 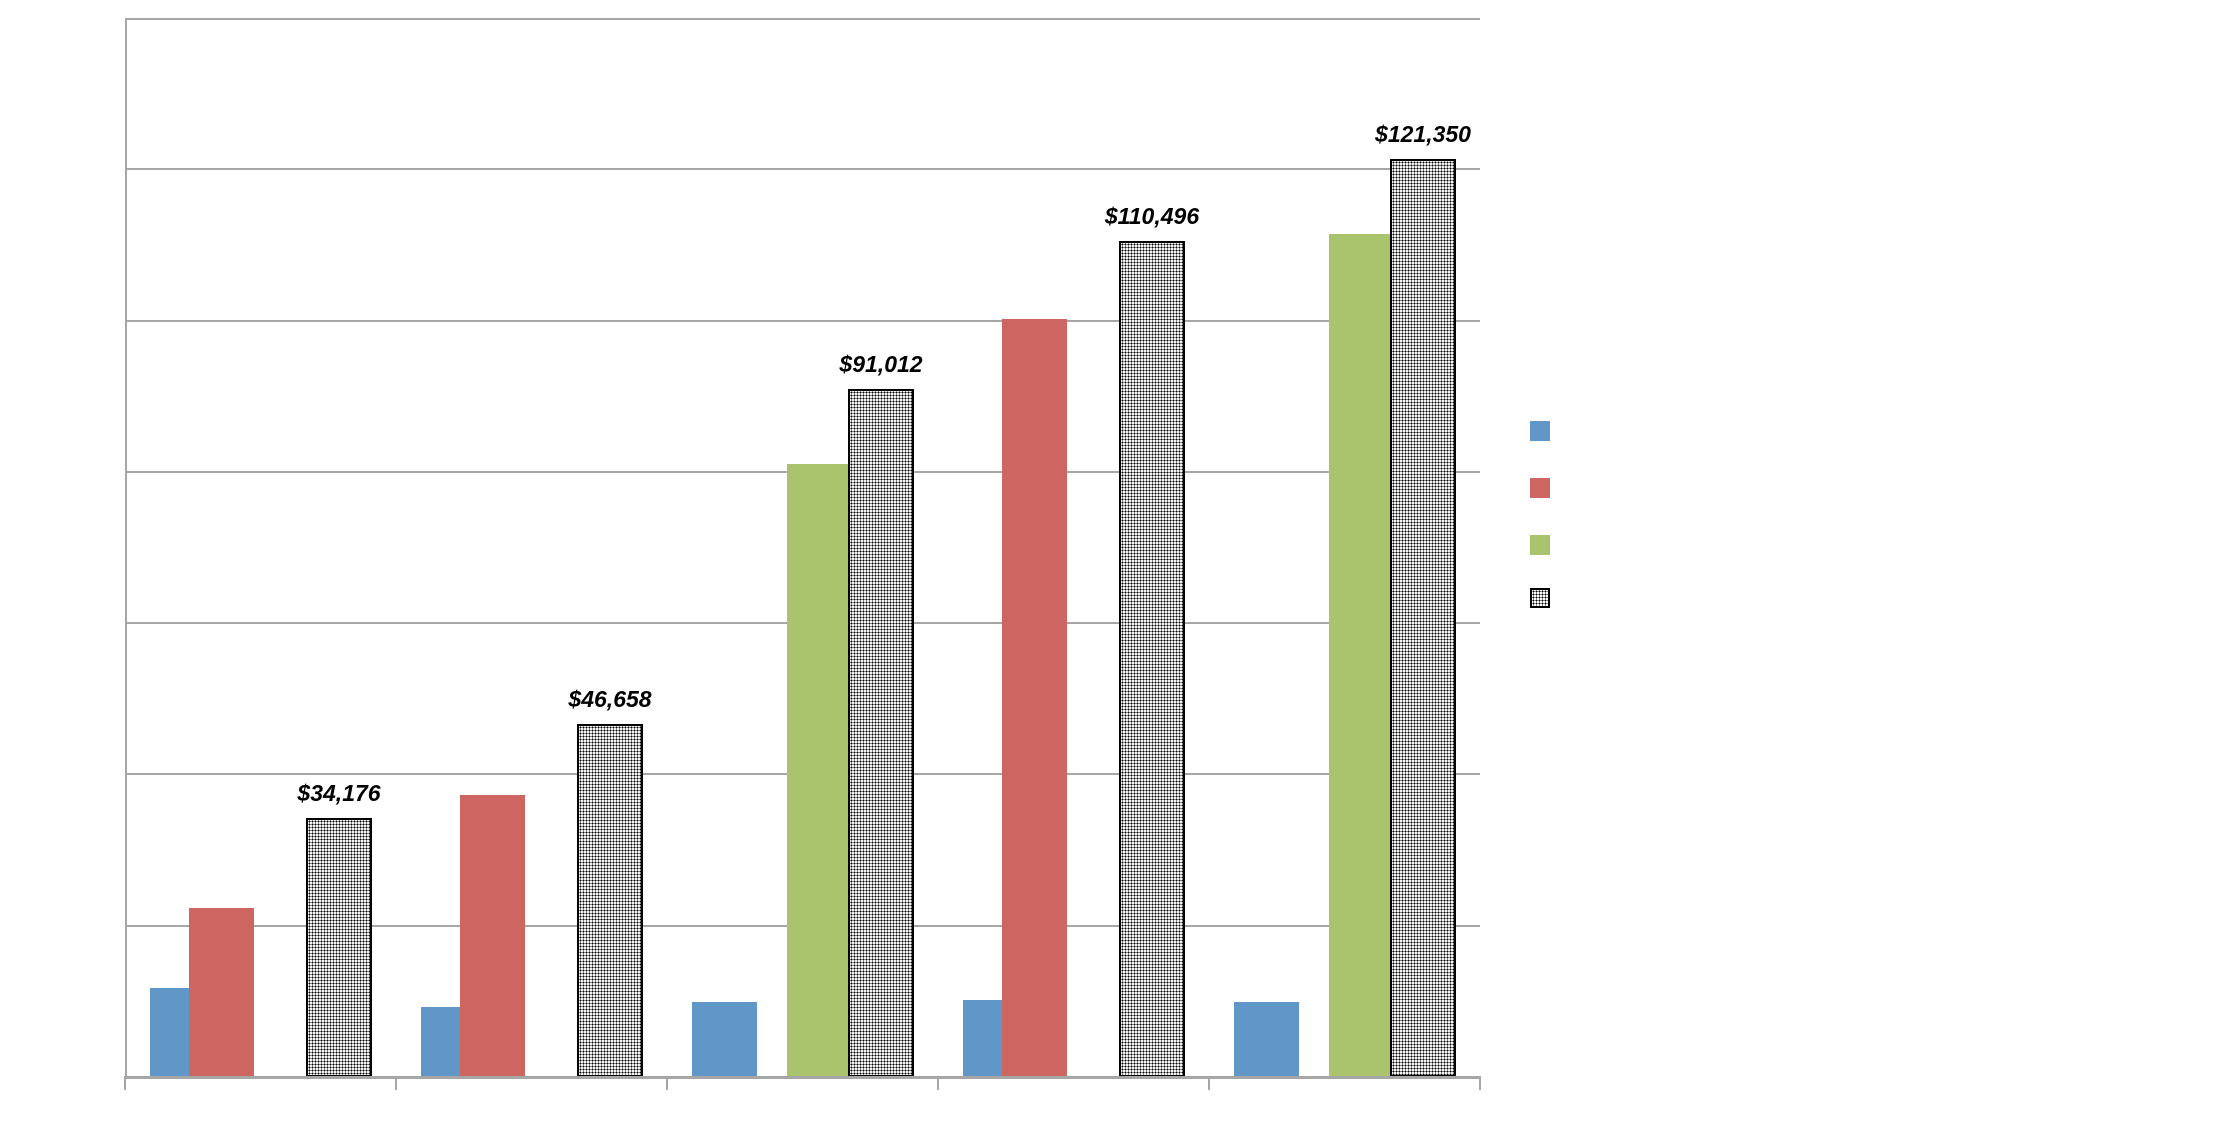 I want to click on data-label: $46,658, so click(x=610, y=699).